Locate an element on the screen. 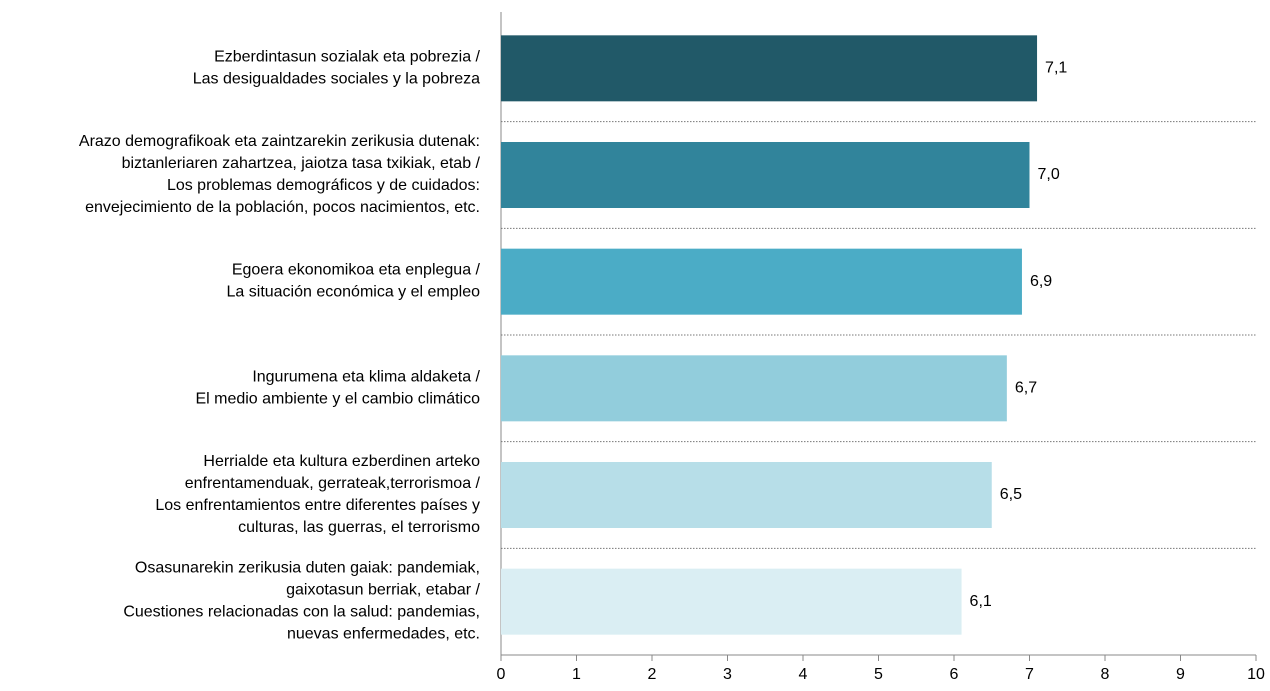  x-tick-label: 5 is located at coordinates (878, 674).